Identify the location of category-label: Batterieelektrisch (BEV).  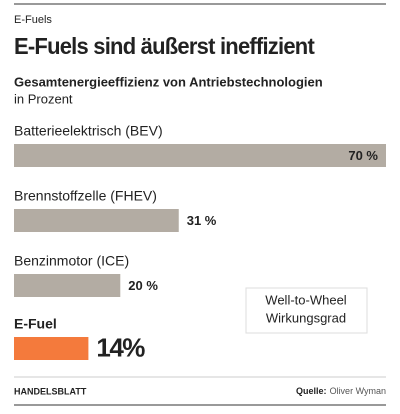
(88, 131).